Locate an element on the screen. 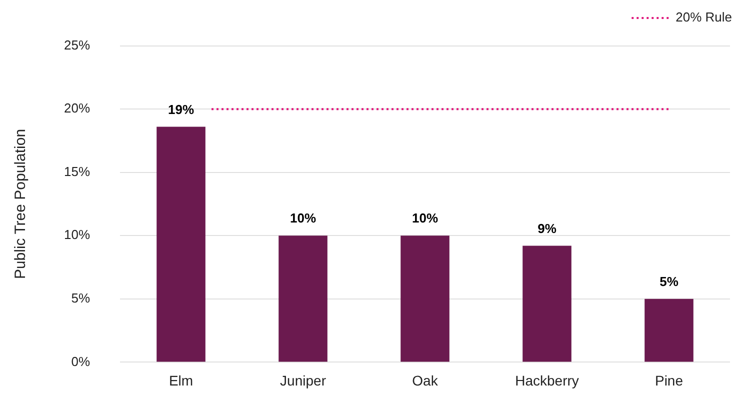  data-label: 19% is located at coordinates (181, 109).